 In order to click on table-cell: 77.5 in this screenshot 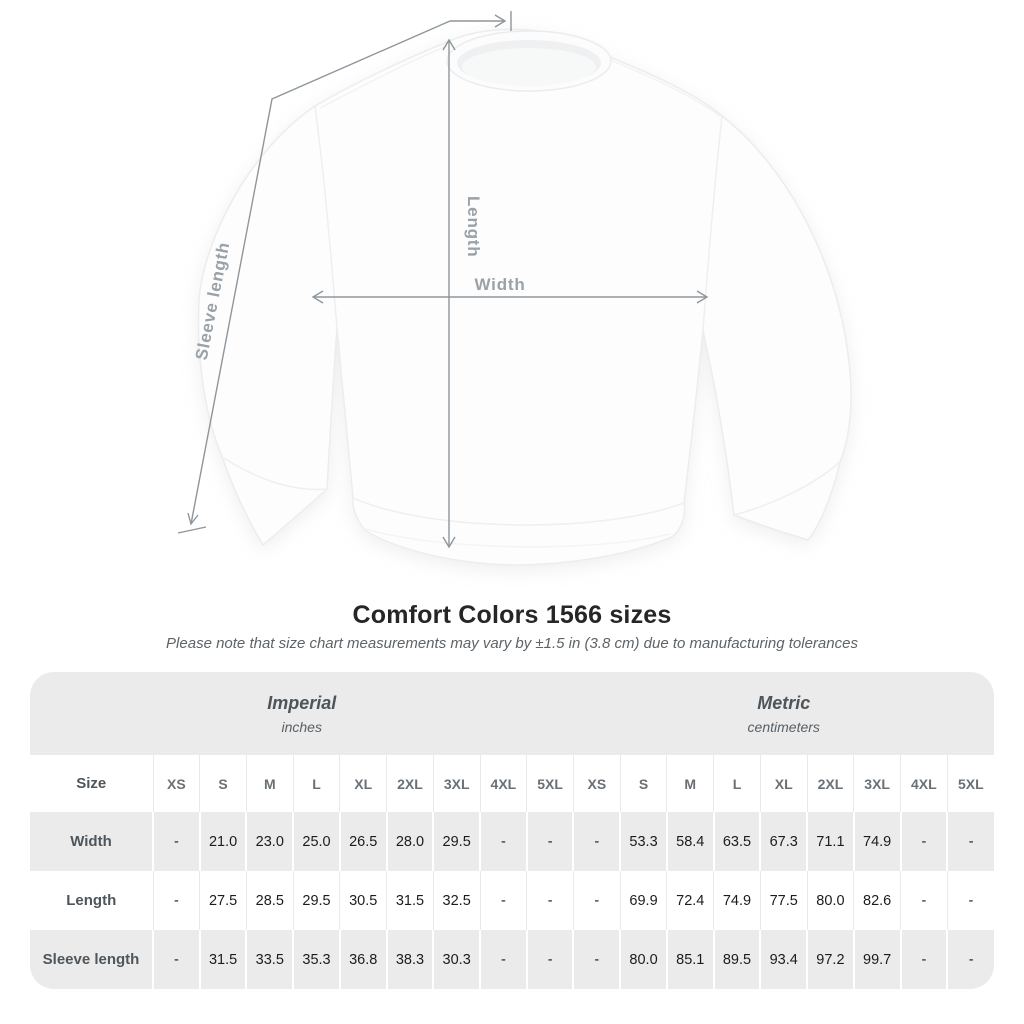, I will do `click(783, 900)`.